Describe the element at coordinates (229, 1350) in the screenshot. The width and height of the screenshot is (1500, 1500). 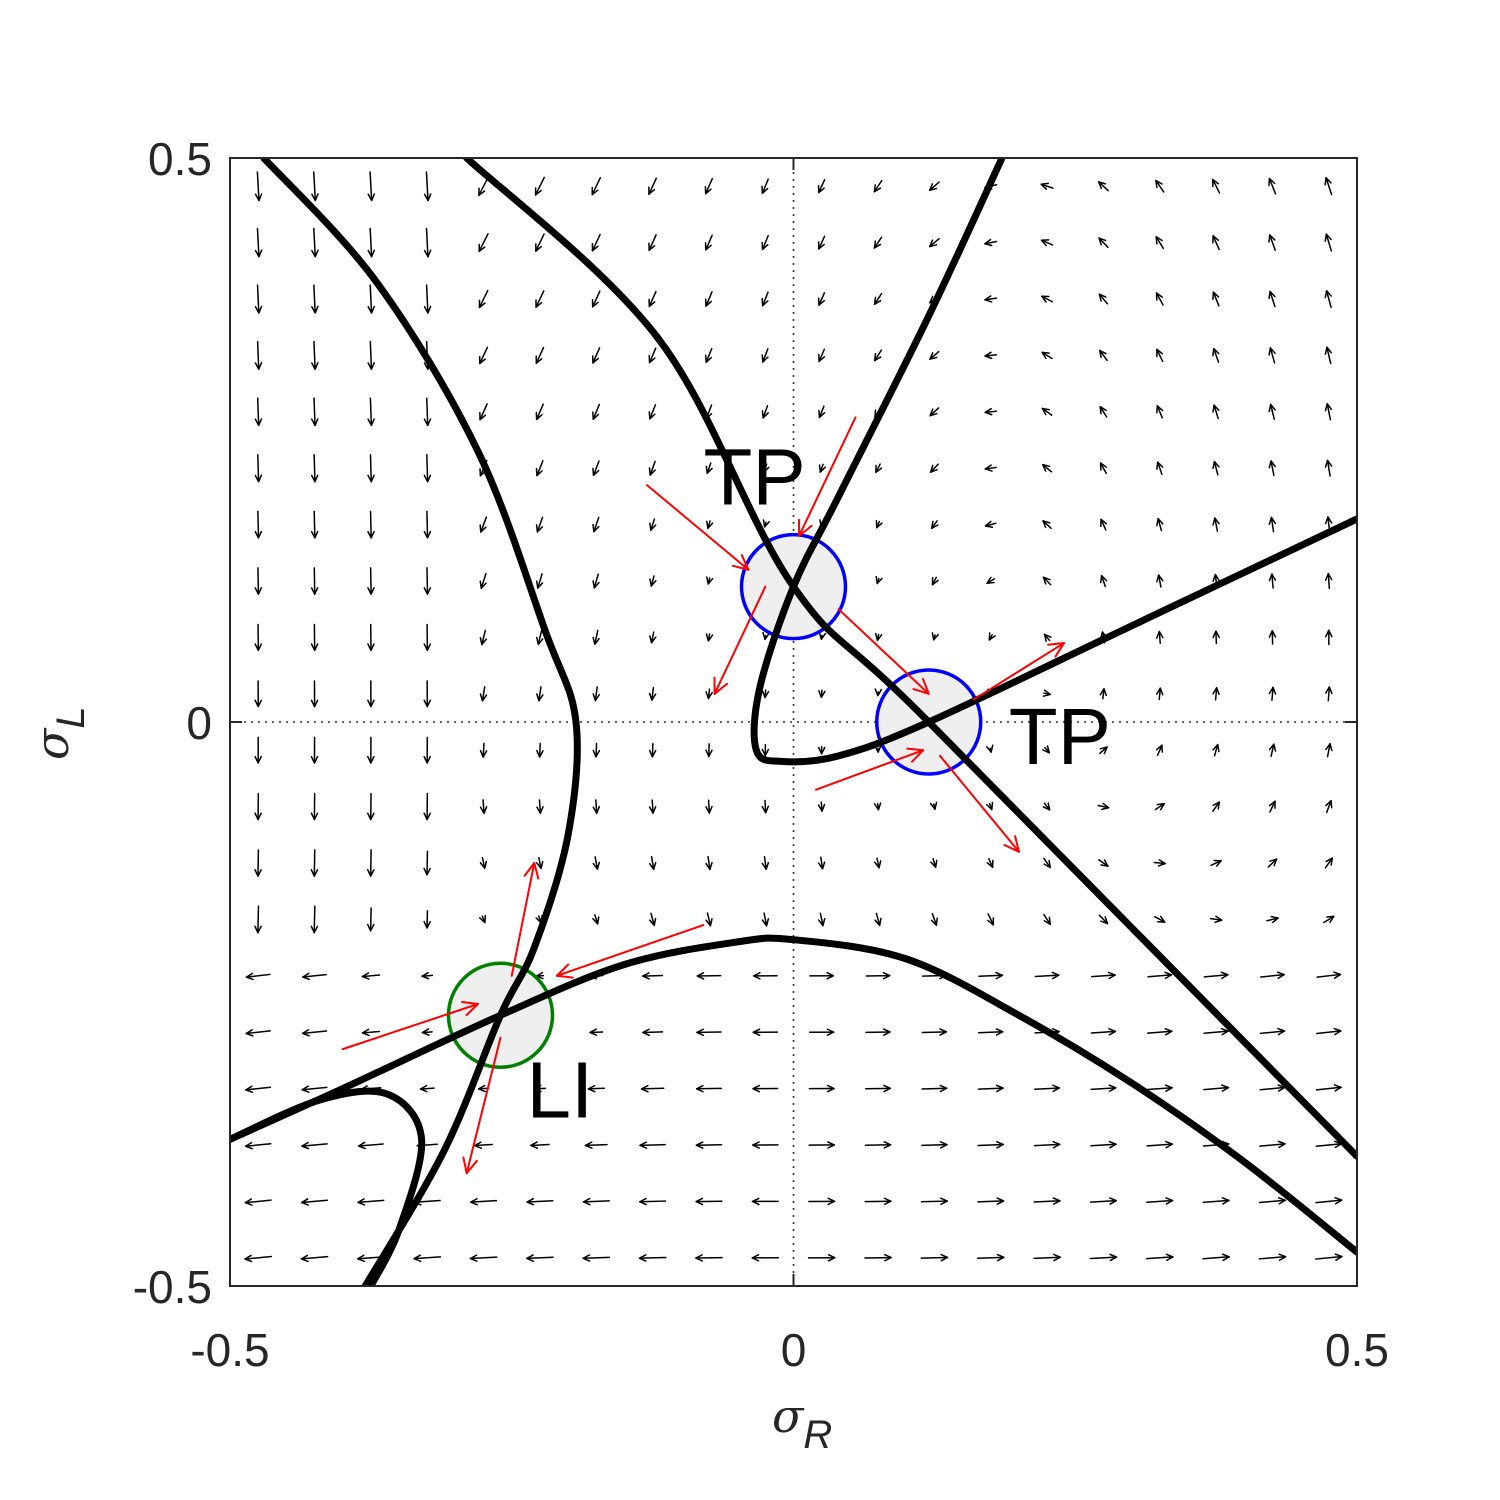
I see `x-tick-label: -0.5` at that location.